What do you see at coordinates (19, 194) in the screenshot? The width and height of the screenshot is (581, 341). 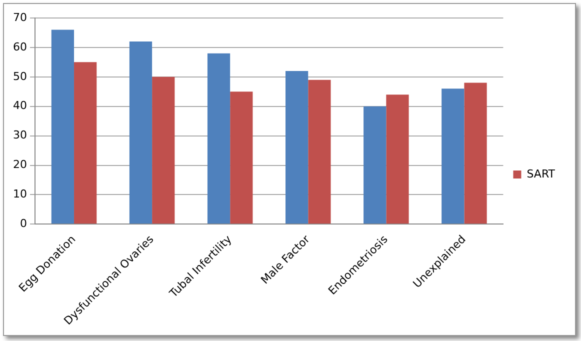 I see `y-tick-label: 10` at bounding box center [19, 194].